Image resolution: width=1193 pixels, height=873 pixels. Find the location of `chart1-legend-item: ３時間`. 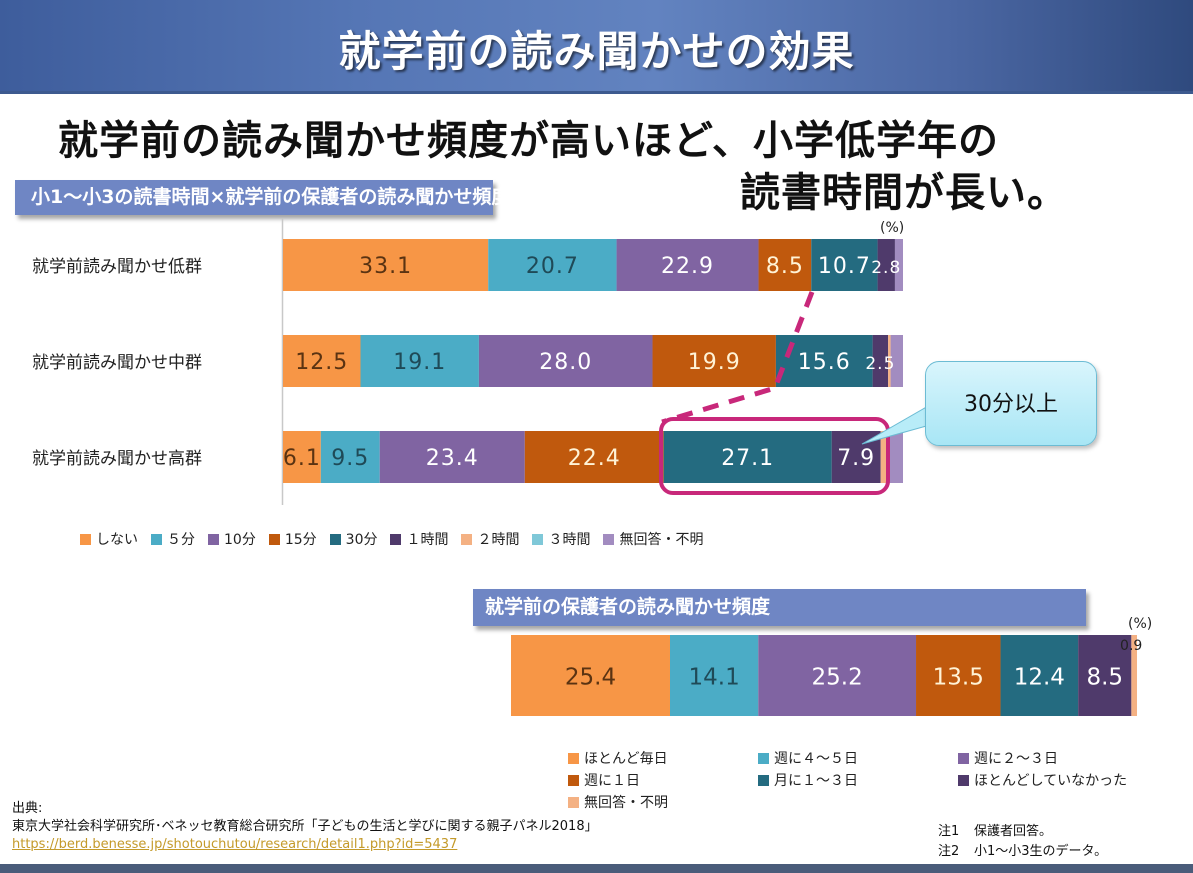

chart1-legend-item: ３時間 is located at coordinates (561, 539).